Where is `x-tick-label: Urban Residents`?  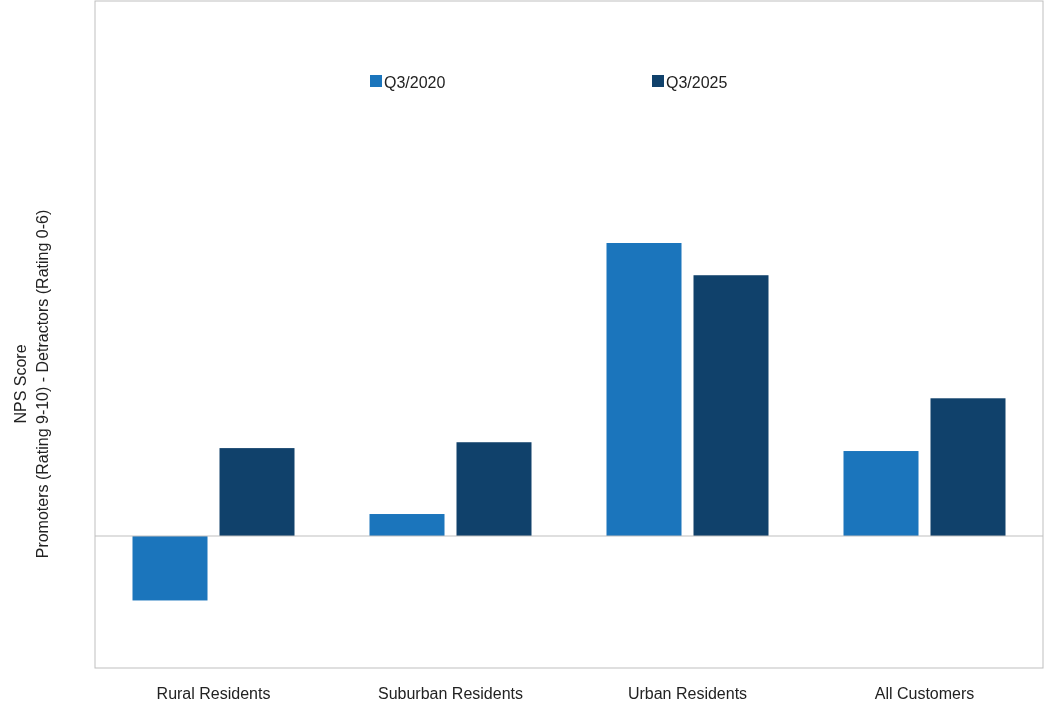
x-tick-label: Urban Residents is located at coordinates (687, 693).